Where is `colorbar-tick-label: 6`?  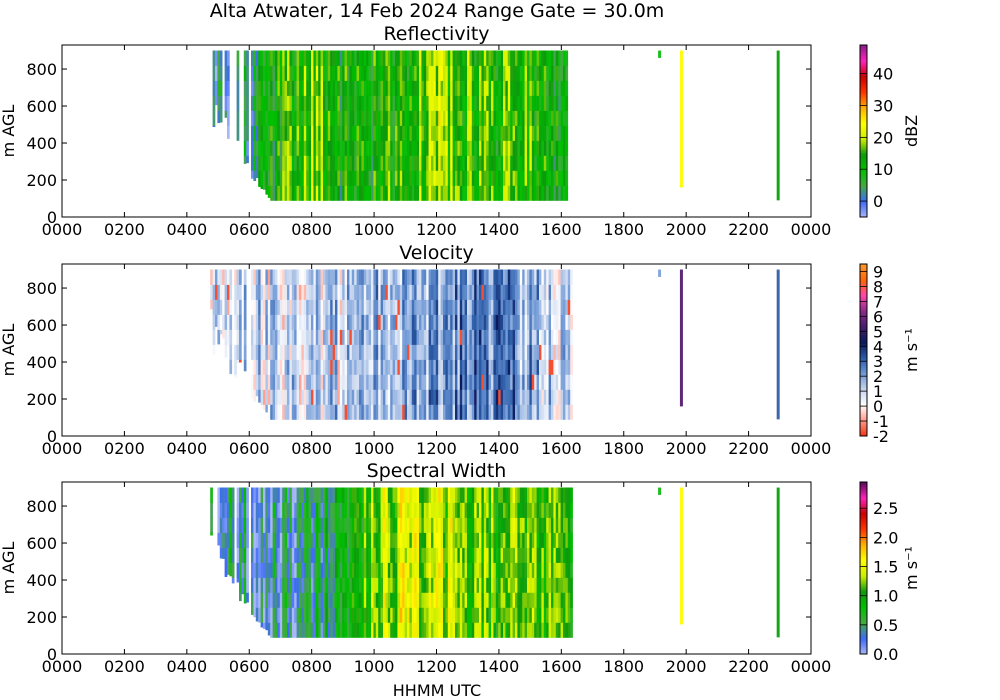
colorbar-tick-label: 6 is located at coordinates (878, 316).